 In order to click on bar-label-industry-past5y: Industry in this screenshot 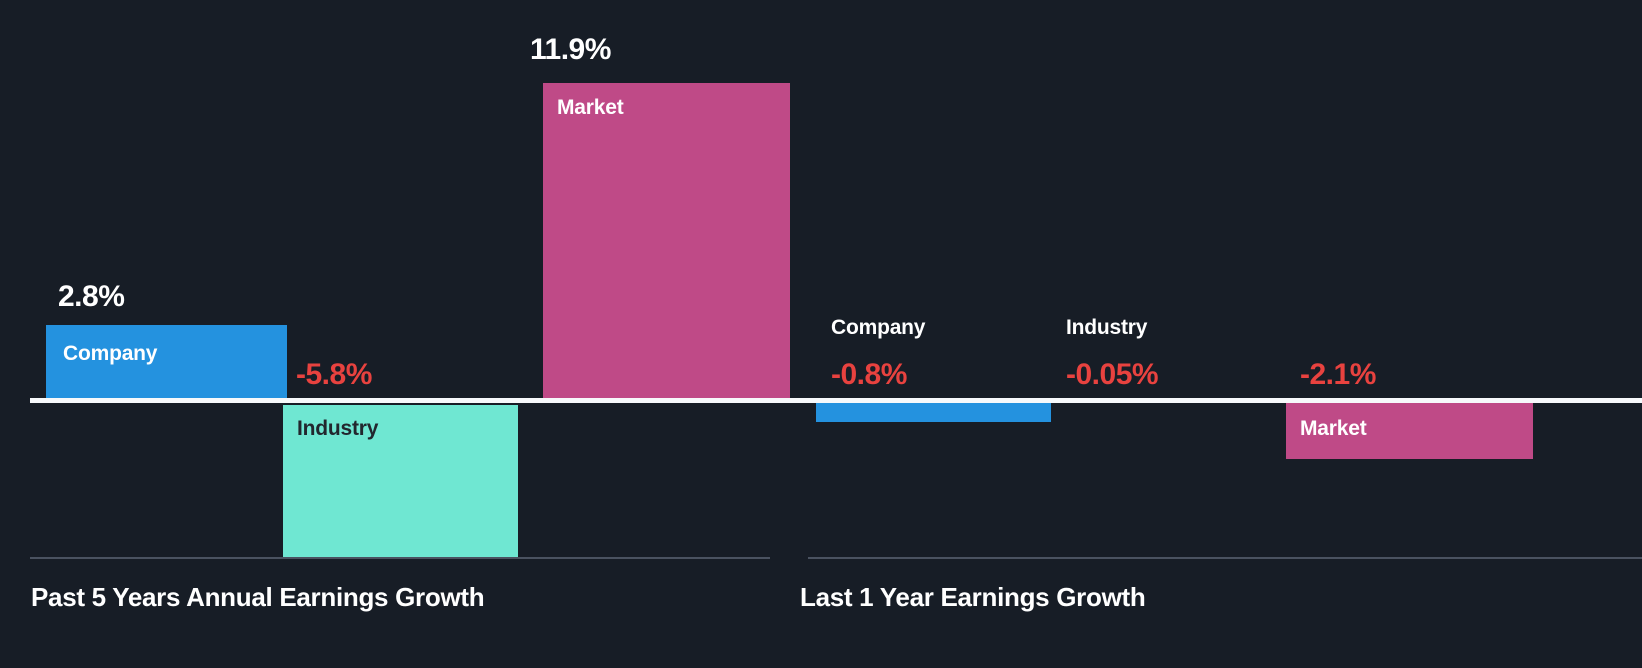, I will do `click(338, 428)`.